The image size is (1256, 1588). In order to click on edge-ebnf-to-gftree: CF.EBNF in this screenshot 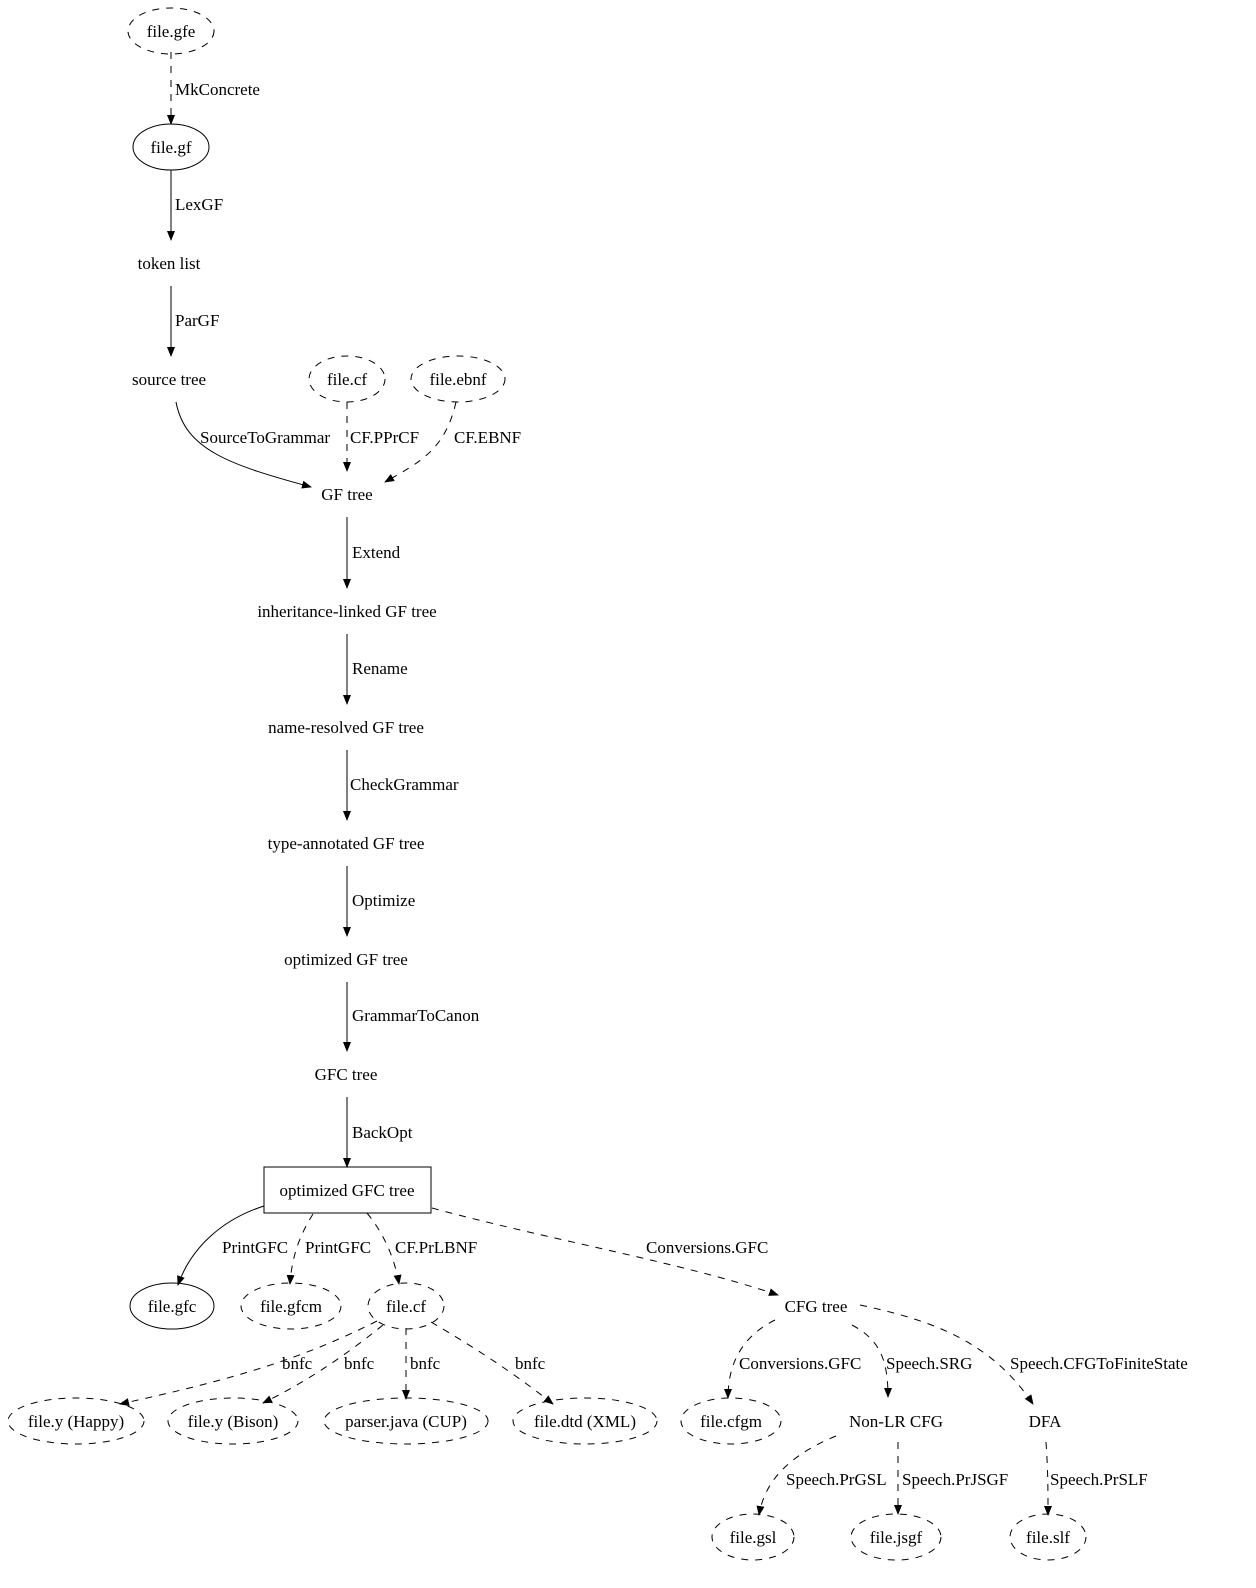, I will do `click(452, 442)`.